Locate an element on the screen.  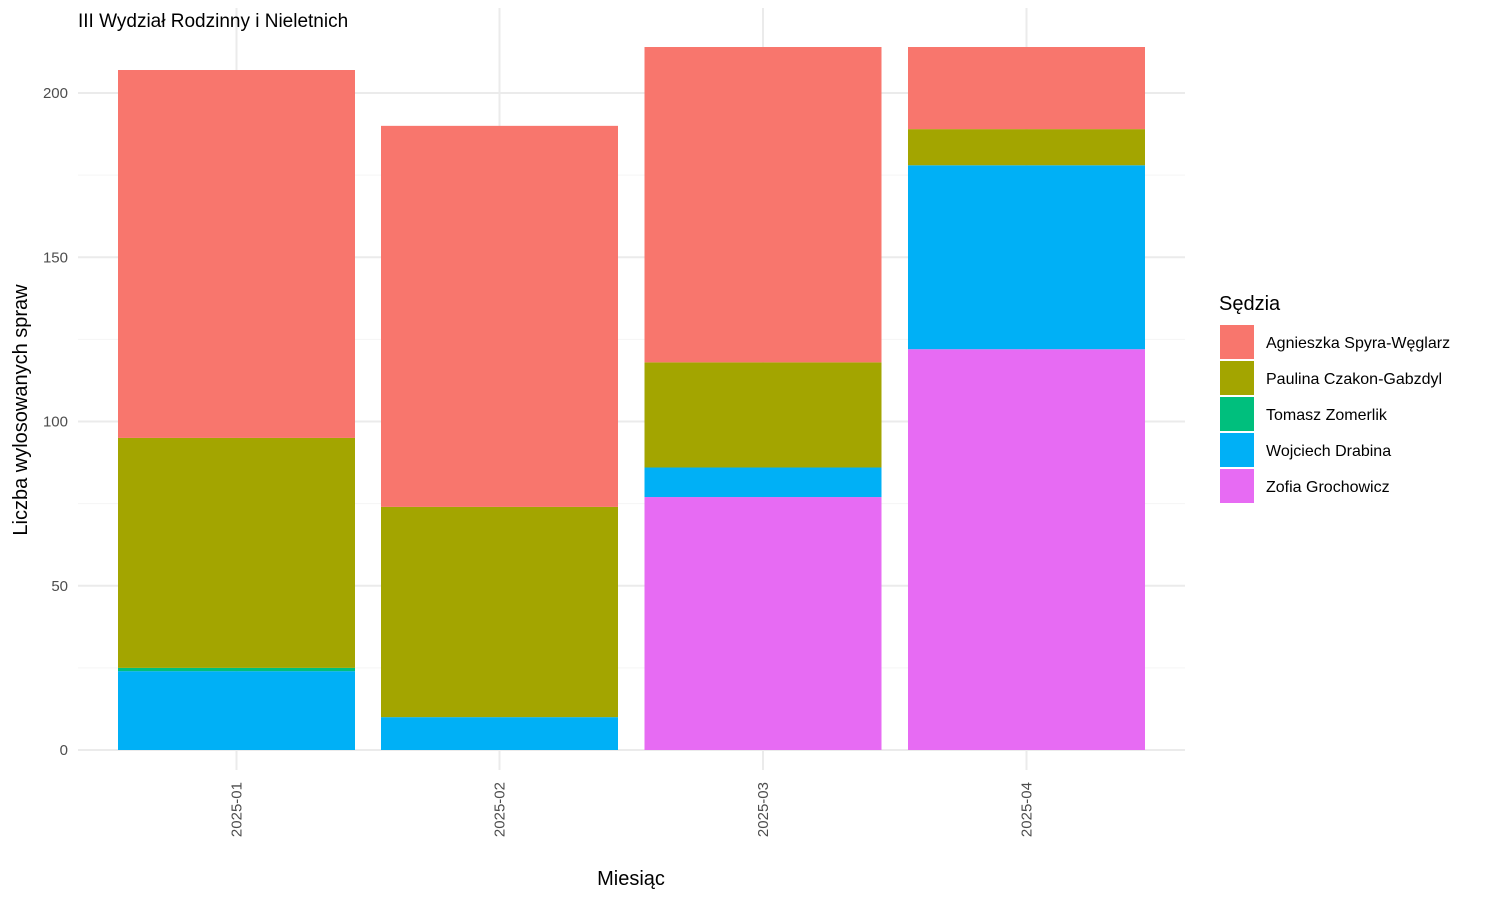
legend-item: Agnieszka Spyra-Węglarz is located at coordinates (1335, 342).